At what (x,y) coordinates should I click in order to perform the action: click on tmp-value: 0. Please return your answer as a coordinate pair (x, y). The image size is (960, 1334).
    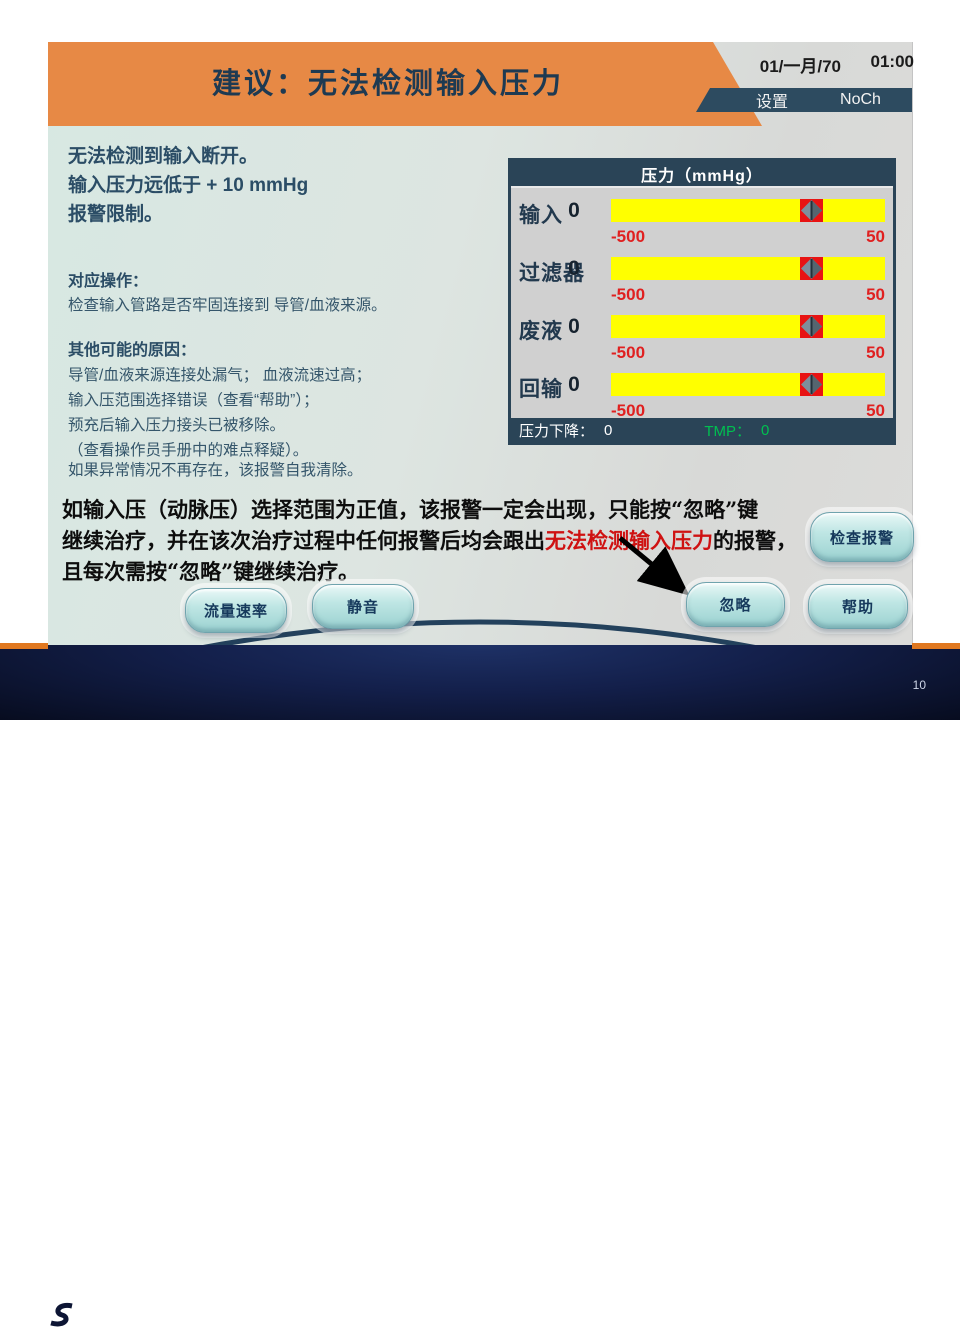
    Looking at the image, I should click on (765, 430).